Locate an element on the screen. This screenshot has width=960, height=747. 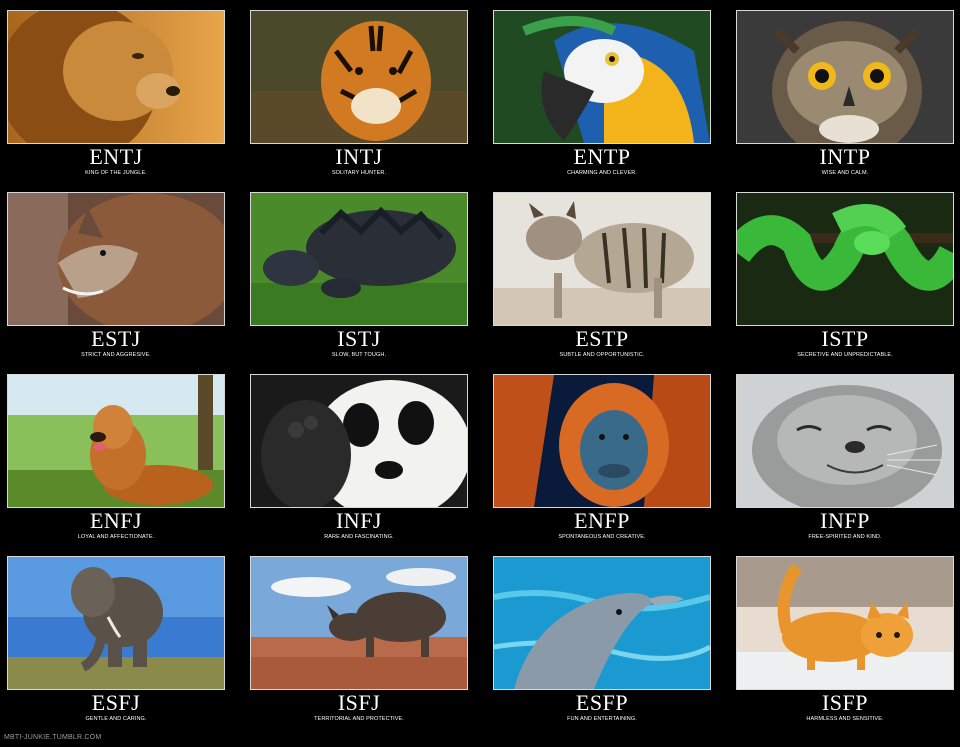
type-description: RARE AND FASCINATING. is located at coordinates (359, 537).